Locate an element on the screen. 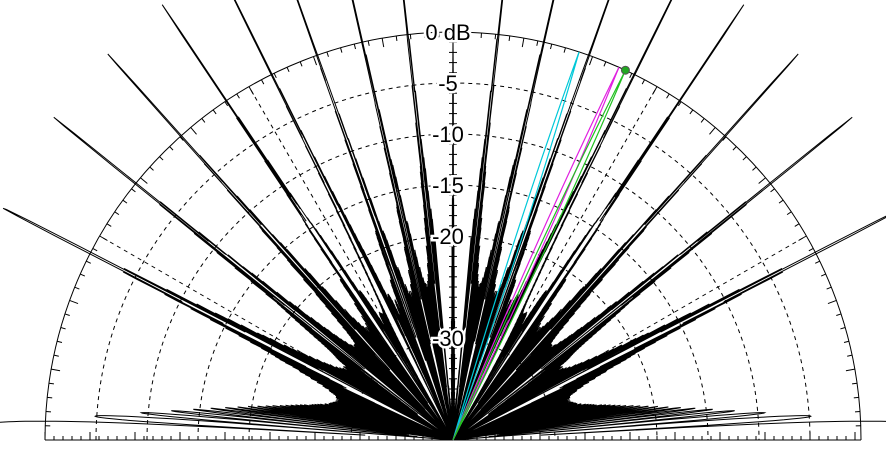 This screenshot has height=450, width=886. radial-axis-labels: 0 dB -5 -10 -15 -20 -30 is located at coordinates (448, 186).